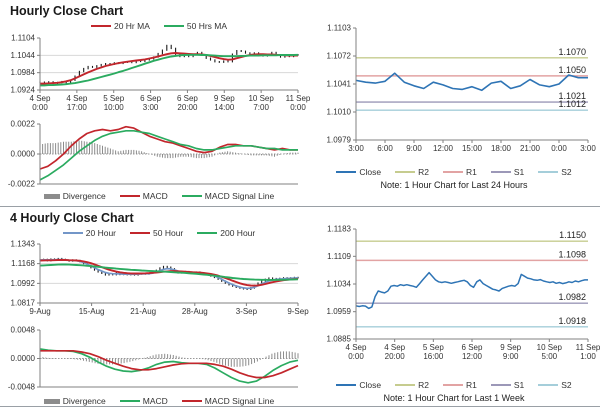 This screenshot has width=600, height=413. I want to click on svg-text: 1.1021, so click(572, 96).